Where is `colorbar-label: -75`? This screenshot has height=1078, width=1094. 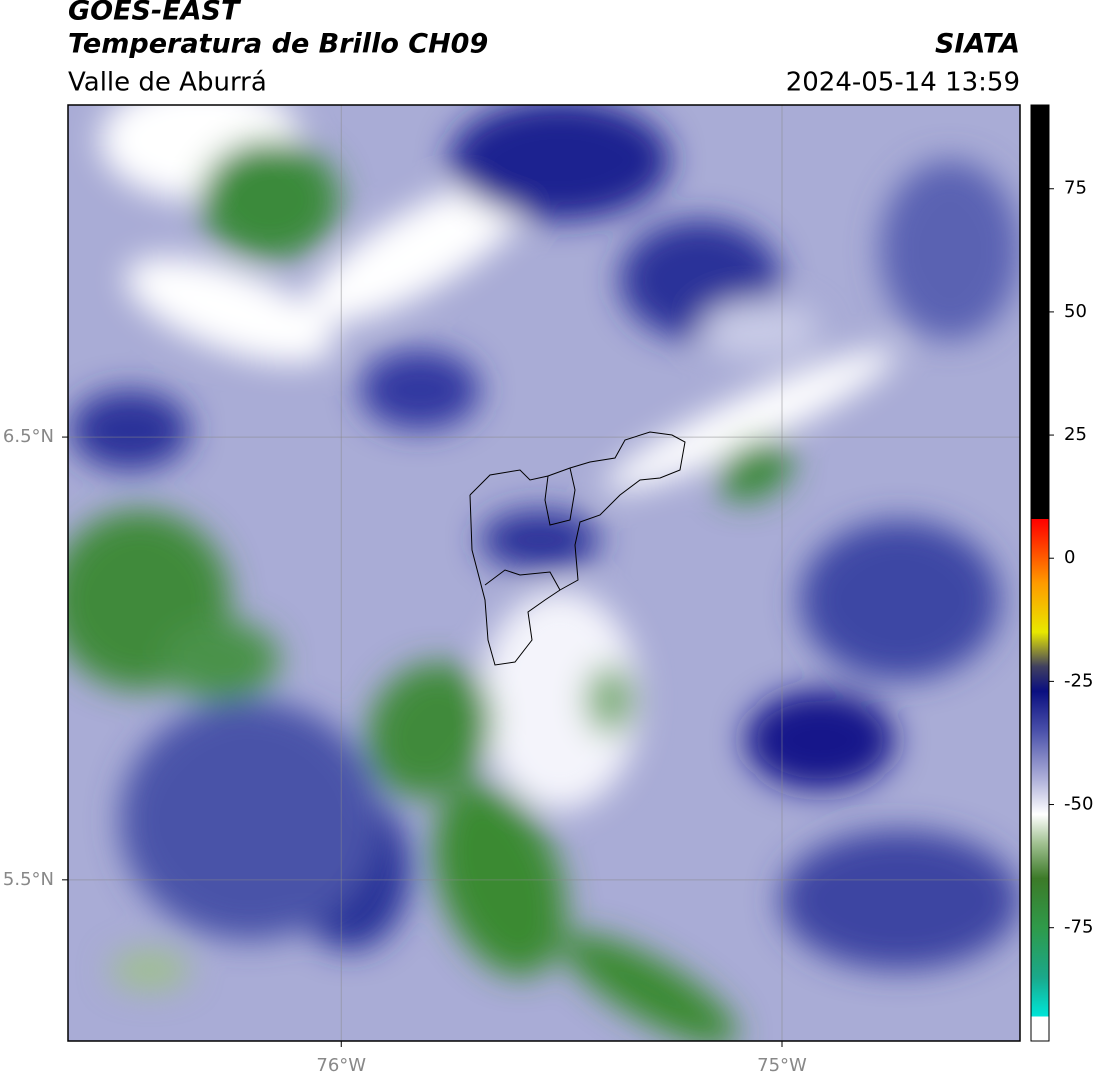
colorbar-label: -75 is located at coordinates (1078, 927).